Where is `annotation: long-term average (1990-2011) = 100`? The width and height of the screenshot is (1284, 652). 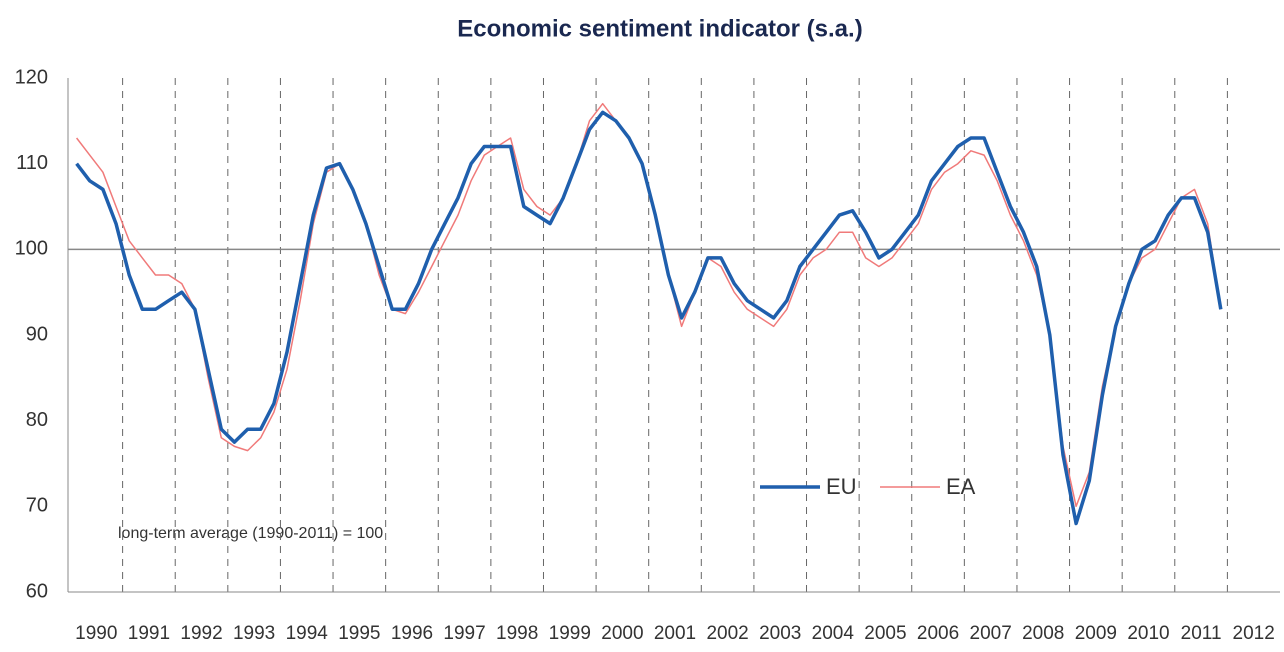 annotation: long-term average (1990-2011) = 100 is located at coordinates (250, 533).